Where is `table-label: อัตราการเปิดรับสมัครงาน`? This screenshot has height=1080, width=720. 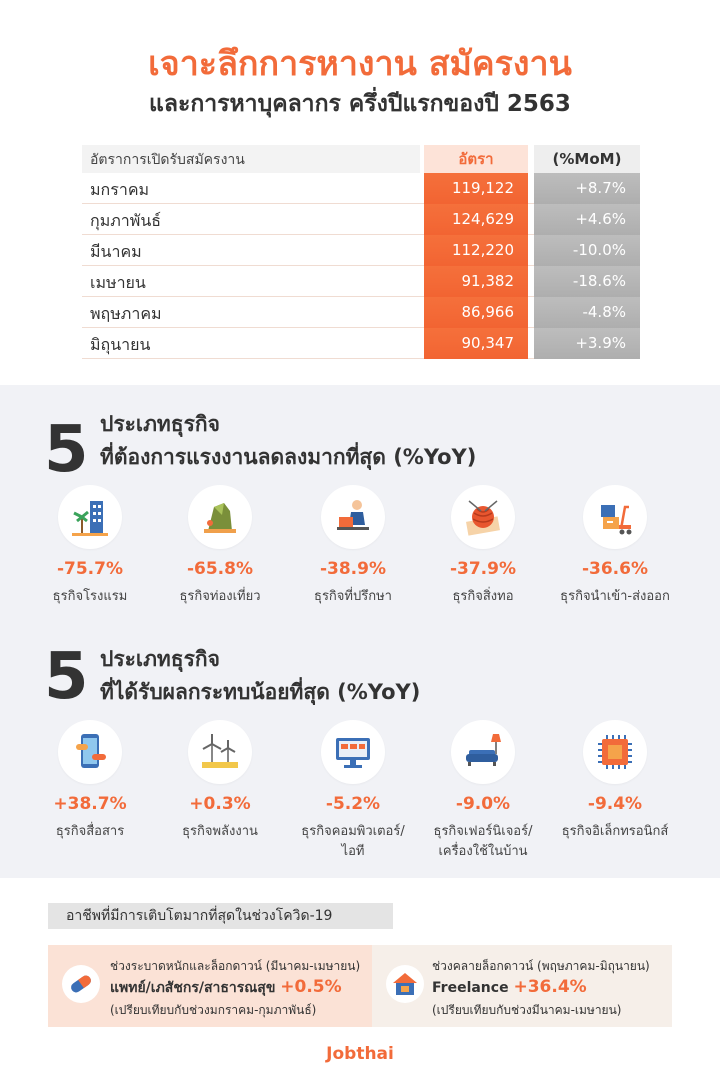 table-label: อัตราการเปิดรับสมัครงาน is located at coordinates (167, 160).